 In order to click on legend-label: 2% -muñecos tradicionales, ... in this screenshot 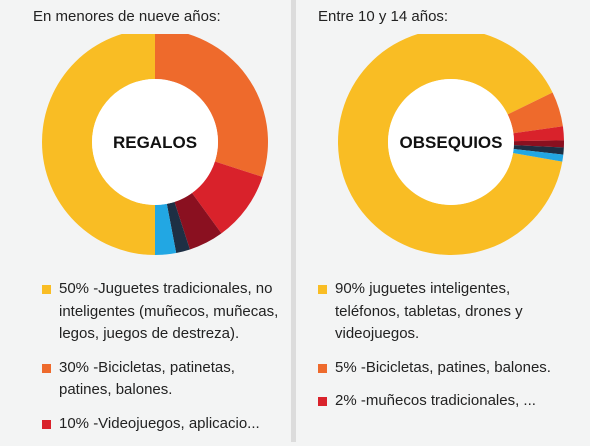, I will do `click(435, 400)`.